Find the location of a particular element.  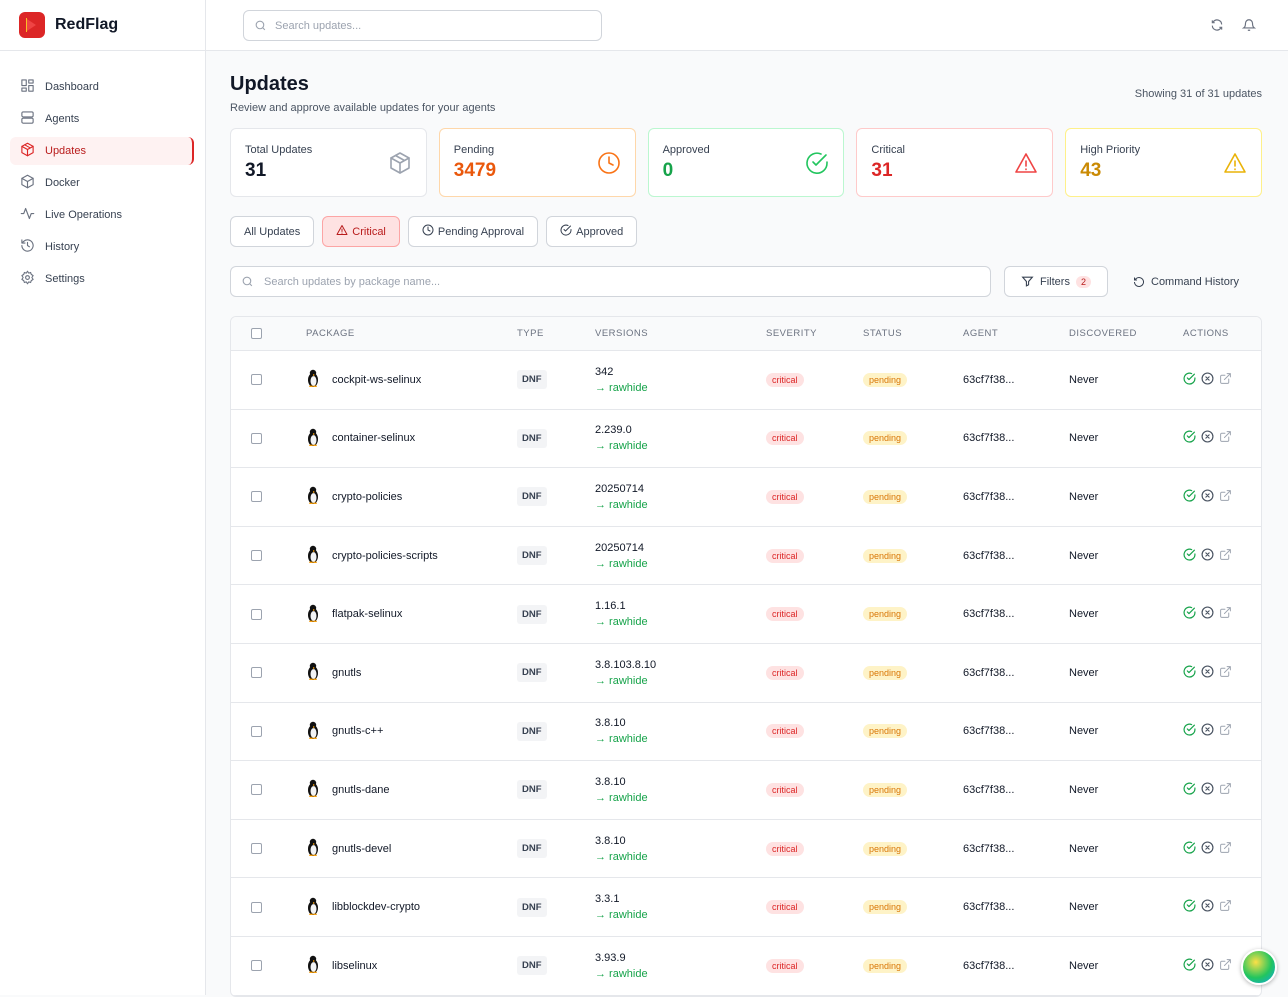

column-header-versions: VERSIONS is located at coordinates (622, 333).